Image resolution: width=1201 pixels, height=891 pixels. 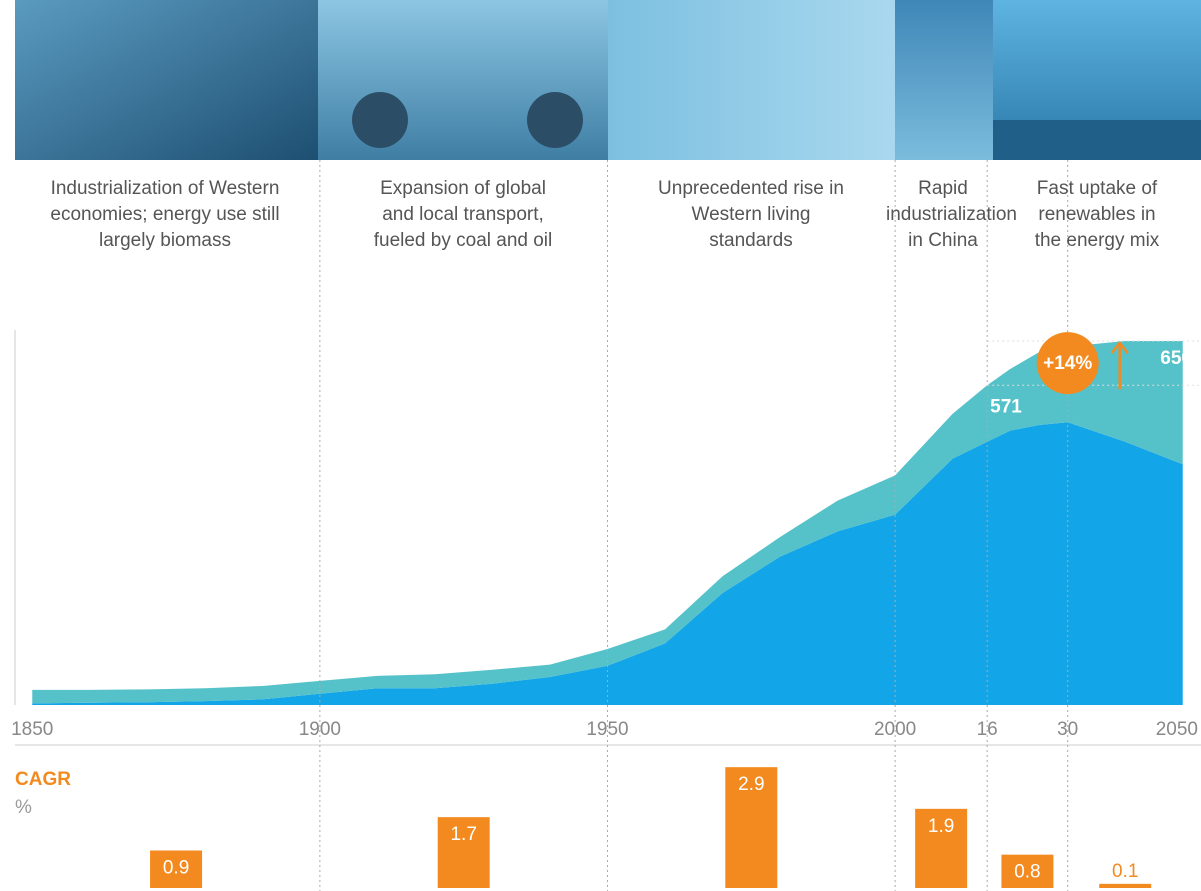 I want to click on bar-title: CAGR, so click(x=43, y=779).